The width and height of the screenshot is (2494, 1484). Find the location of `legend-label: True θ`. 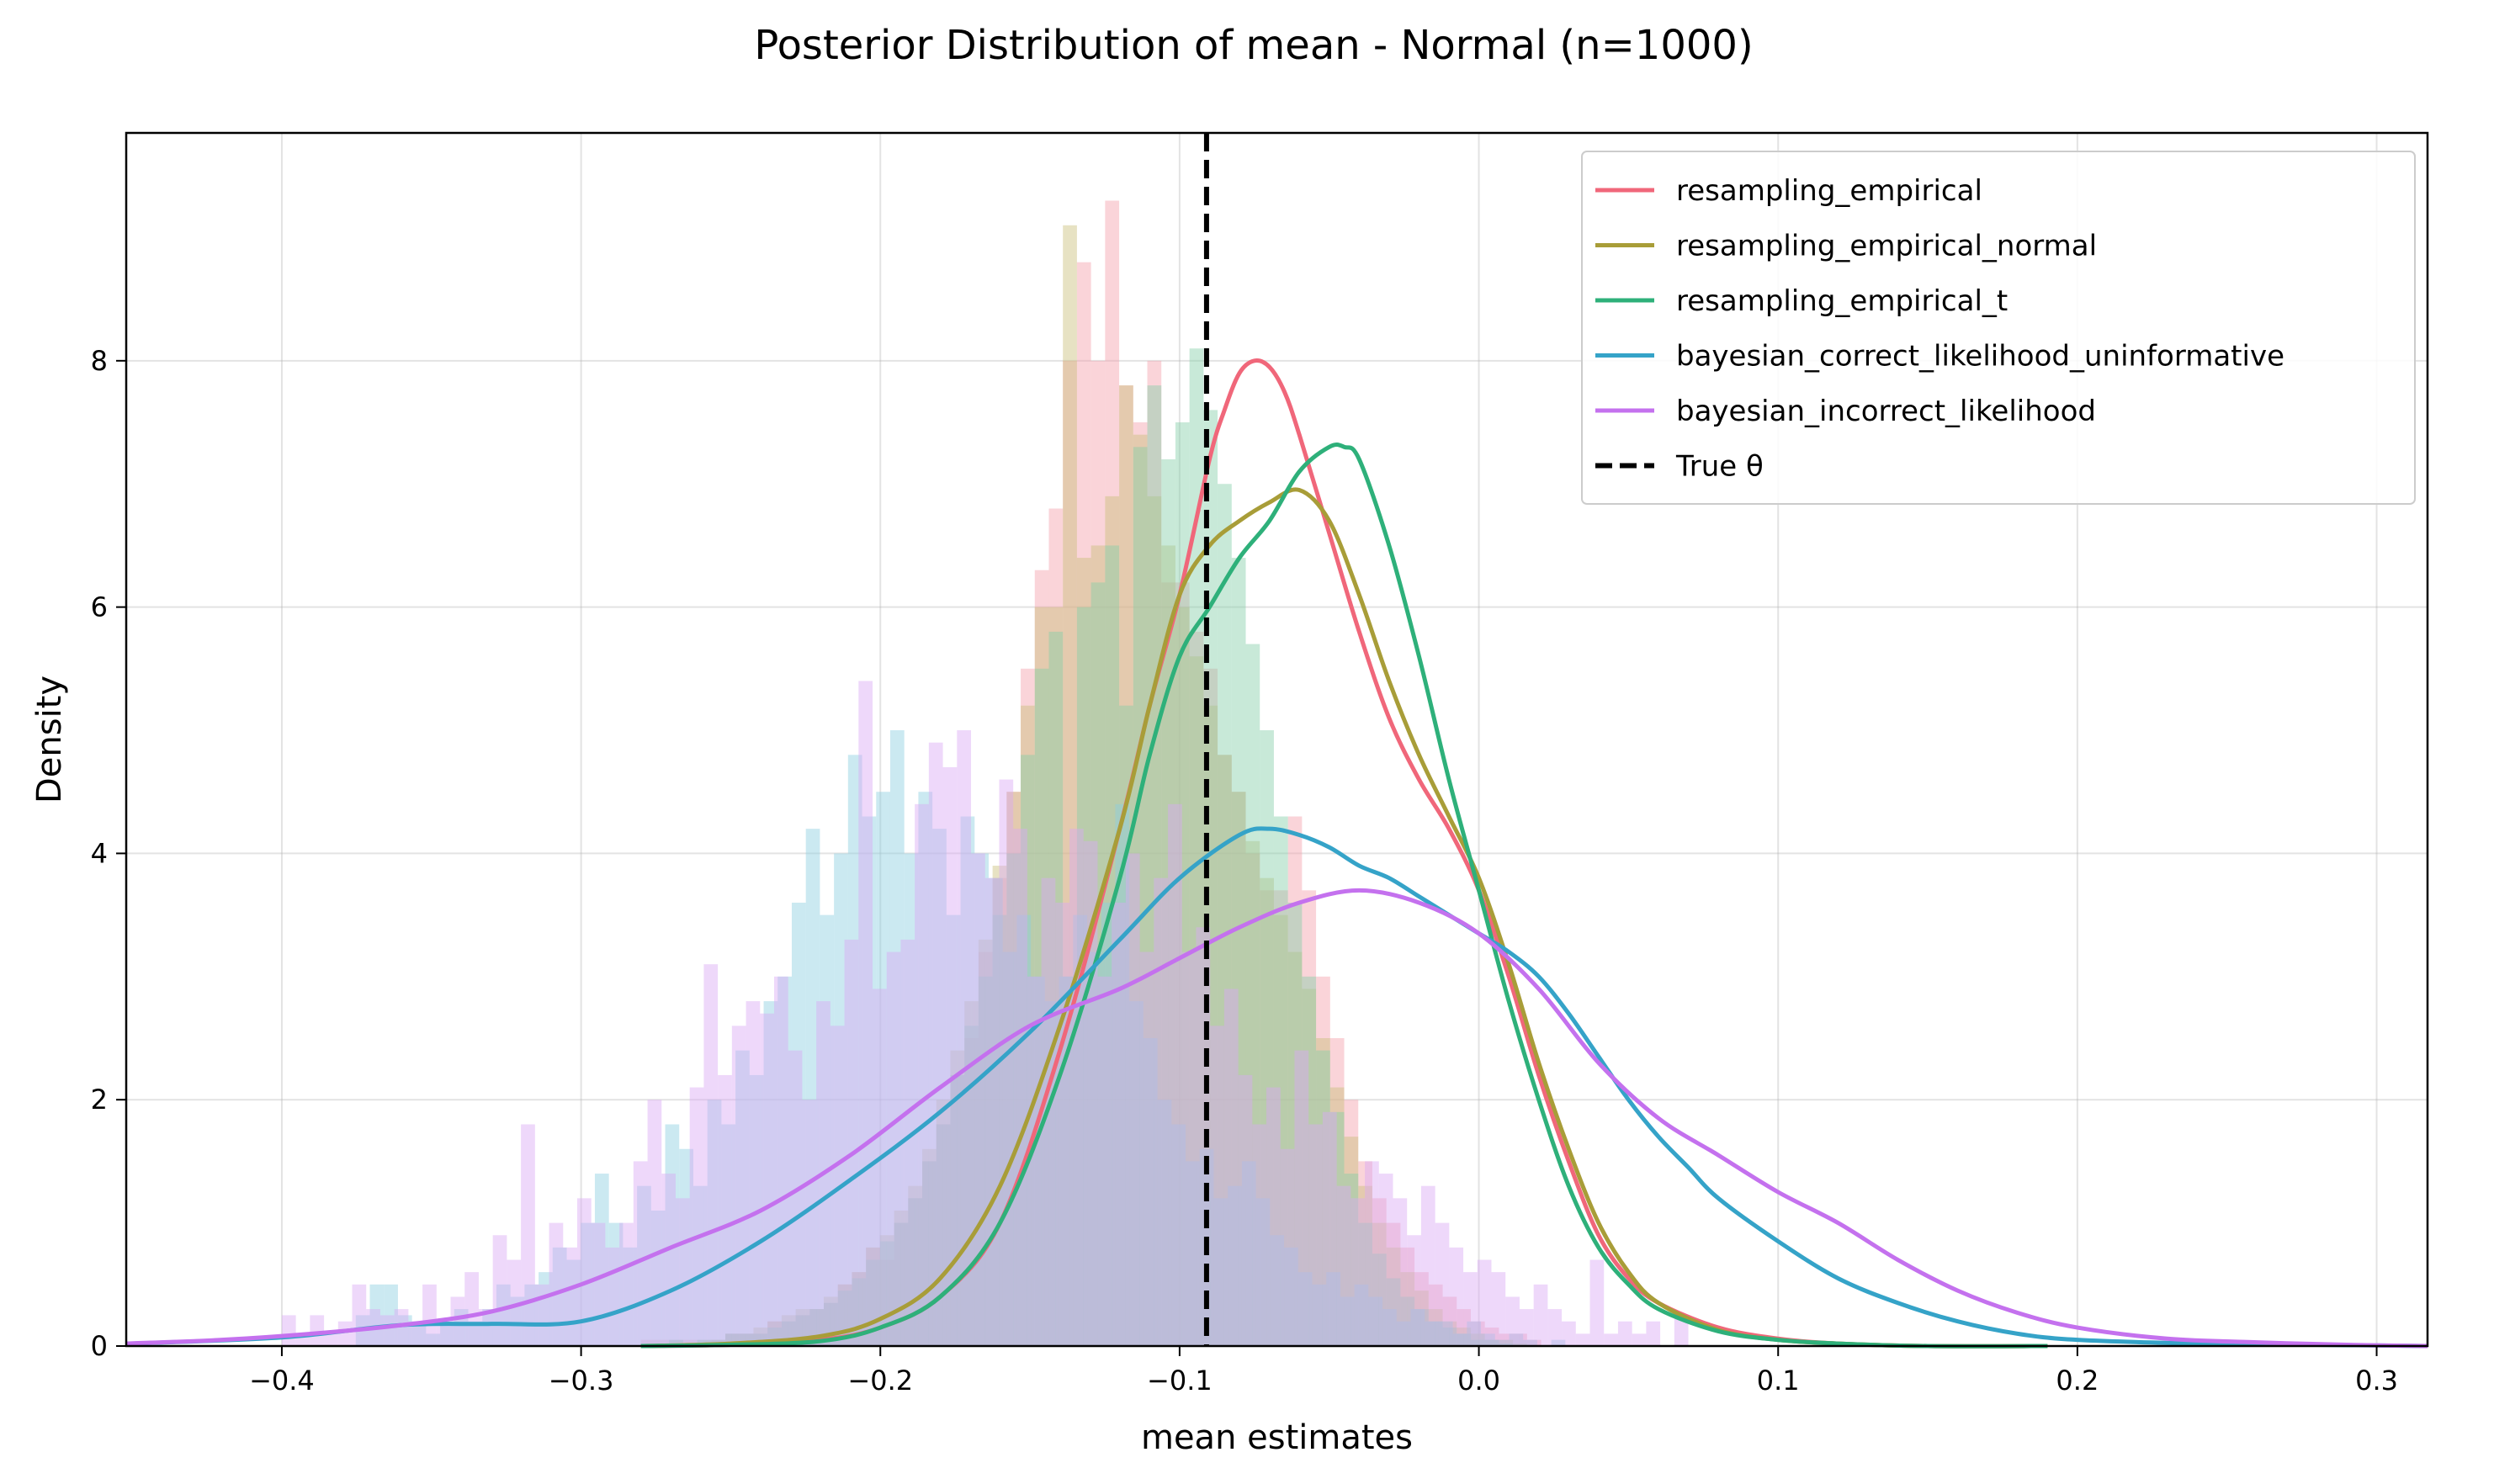

legend-label: True θ is located at coordinates (1720, 467).